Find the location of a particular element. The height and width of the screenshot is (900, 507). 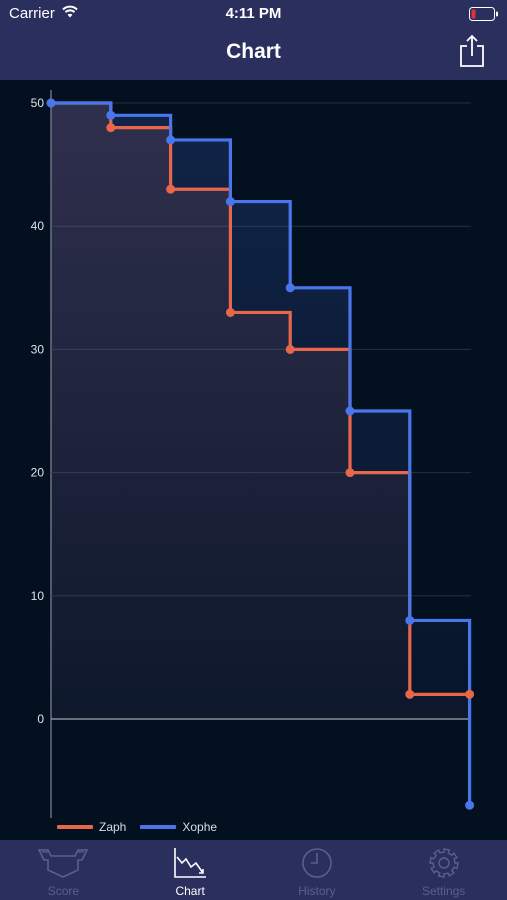

share-button is located at coordinates (472, 53).